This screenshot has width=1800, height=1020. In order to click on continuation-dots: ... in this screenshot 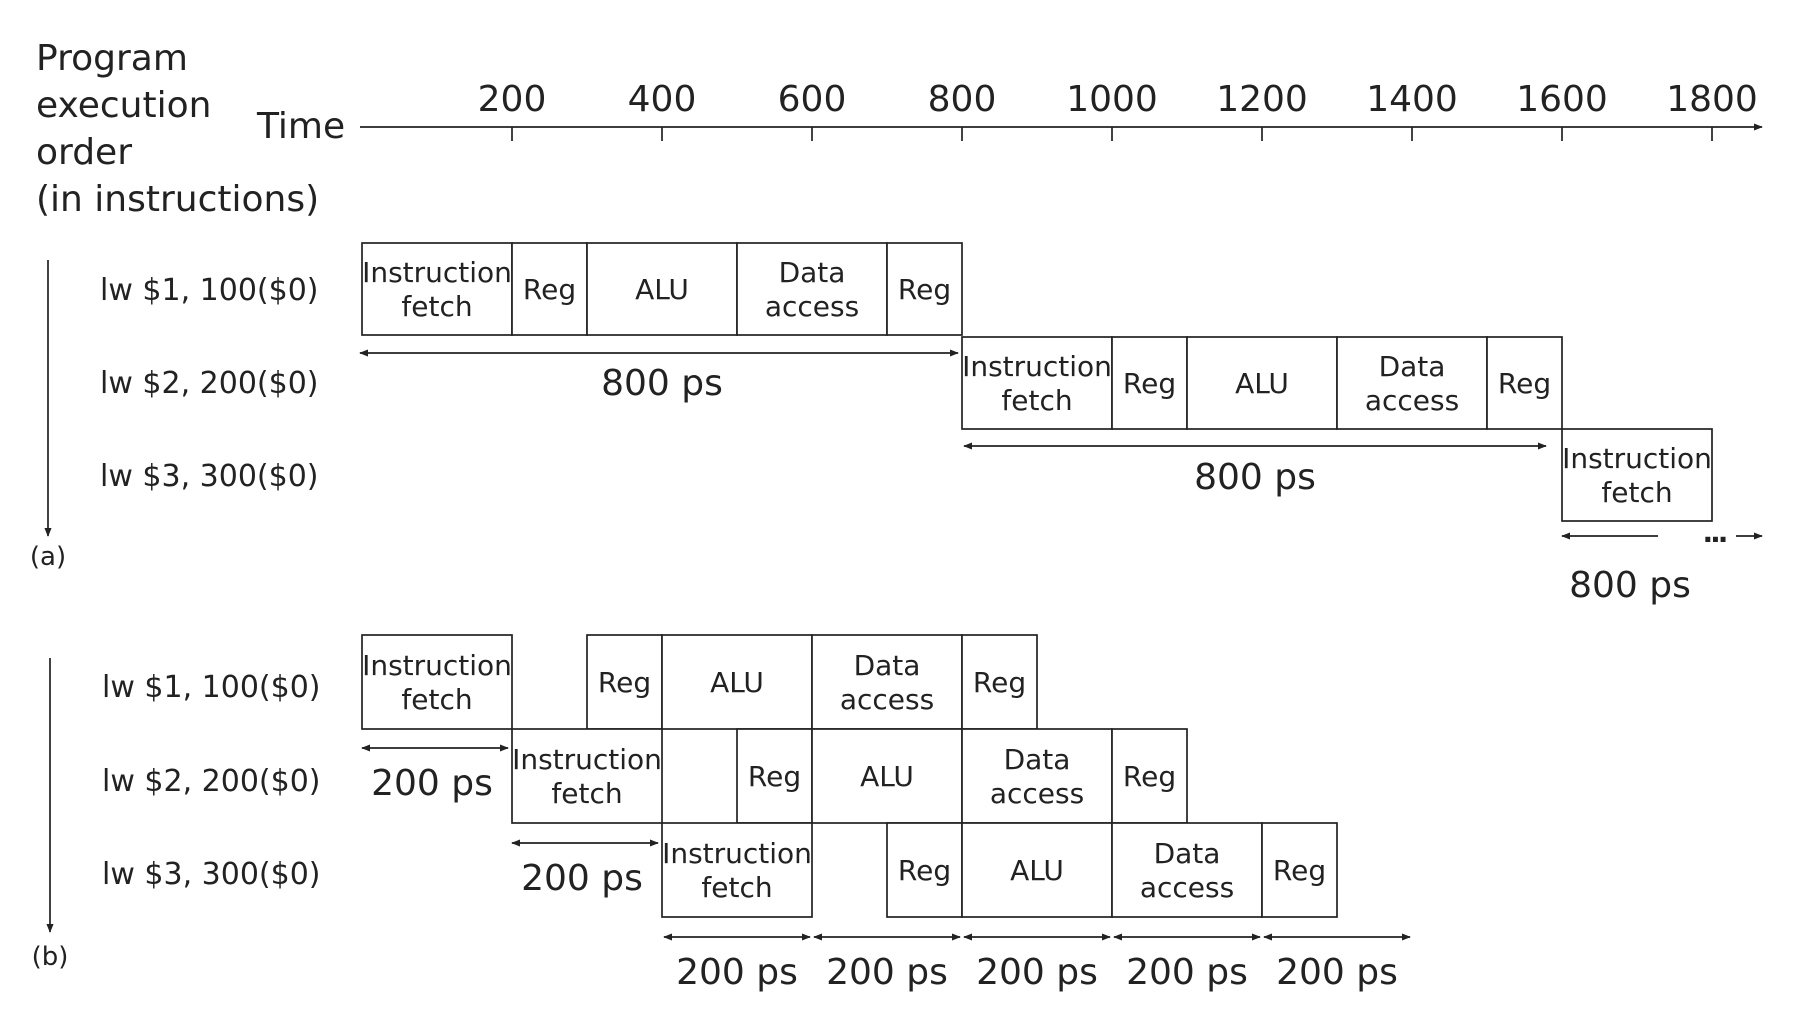, I will do `click(1714, 532)`.